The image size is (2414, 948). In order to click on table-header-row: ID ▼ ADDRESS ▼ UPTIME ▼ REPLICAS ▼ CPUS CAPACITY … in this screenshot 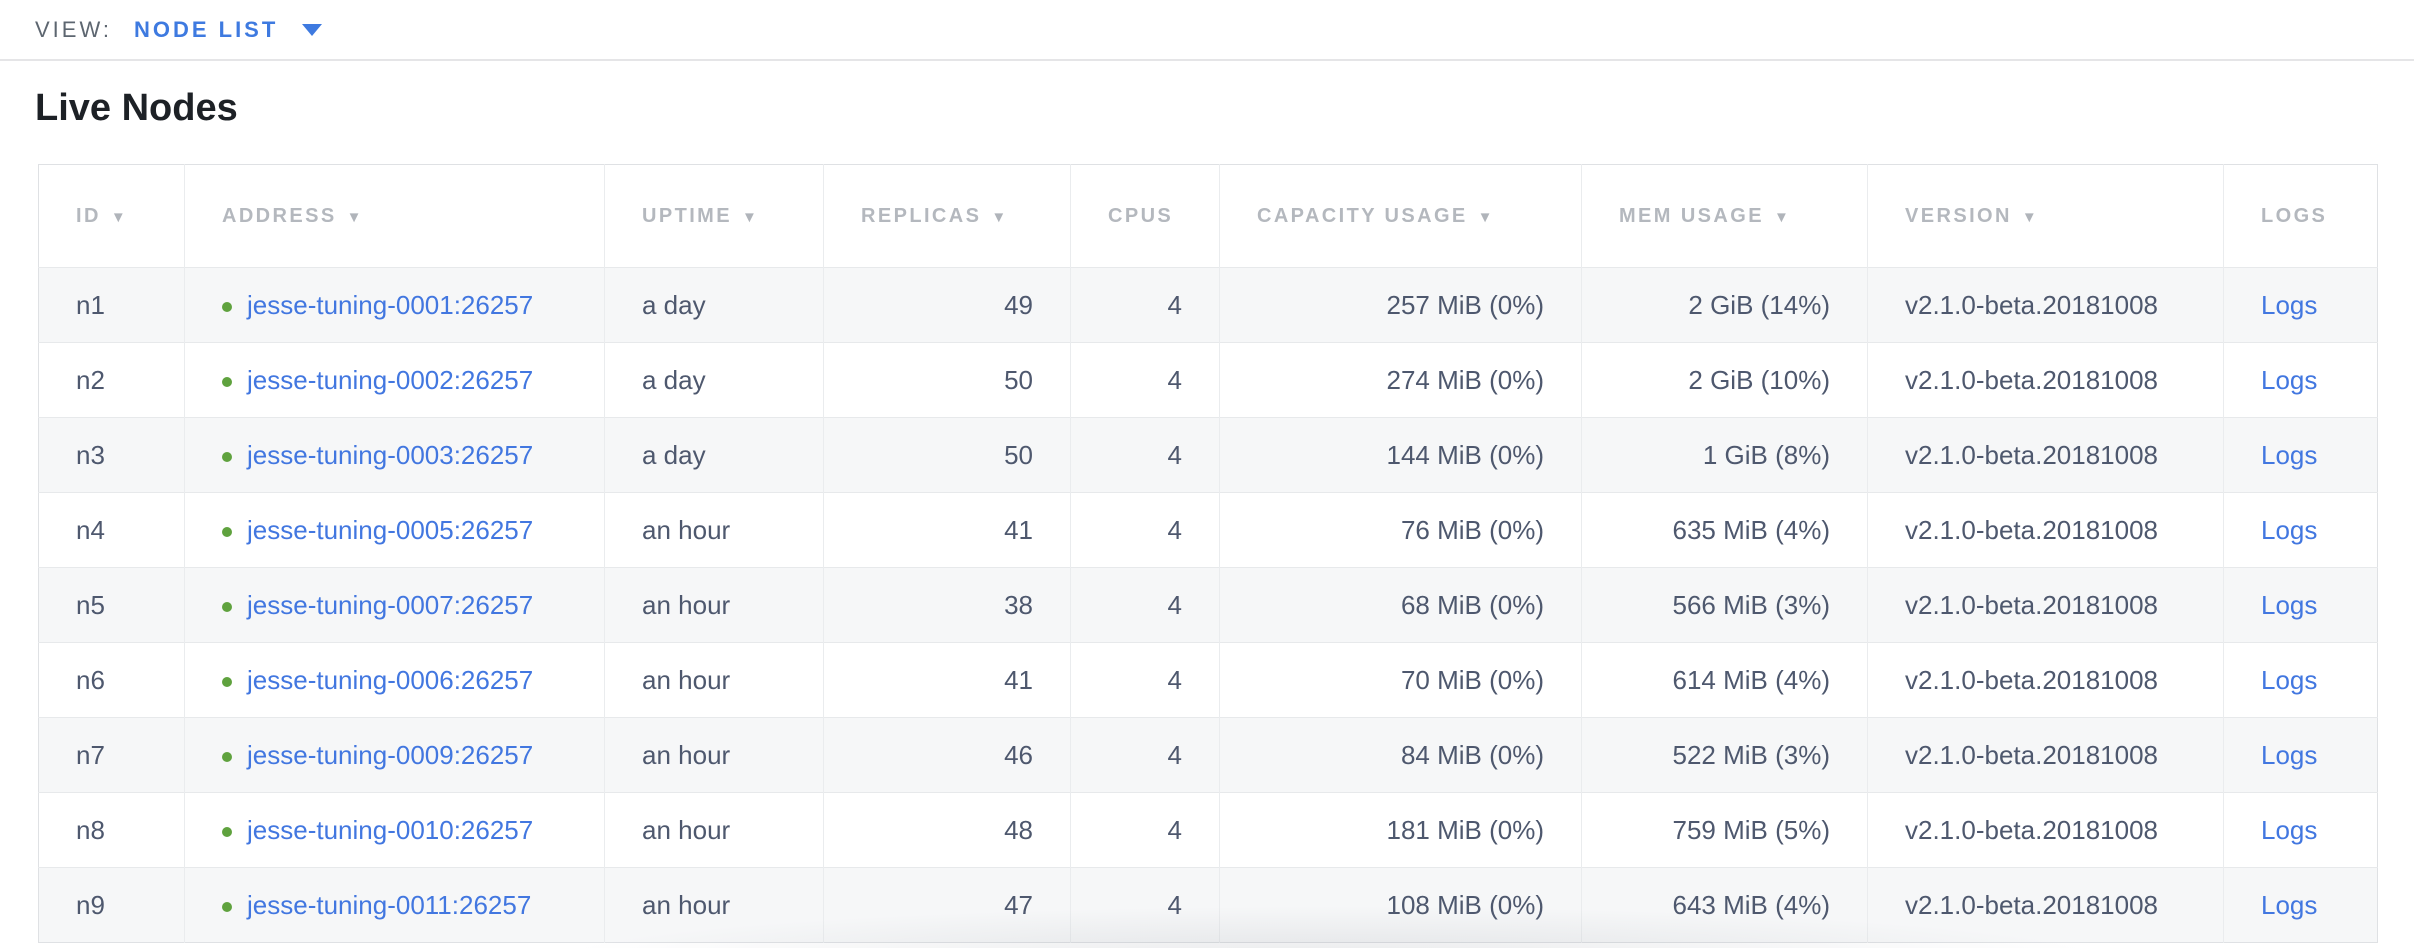, I will do `click(1208, 216)`.